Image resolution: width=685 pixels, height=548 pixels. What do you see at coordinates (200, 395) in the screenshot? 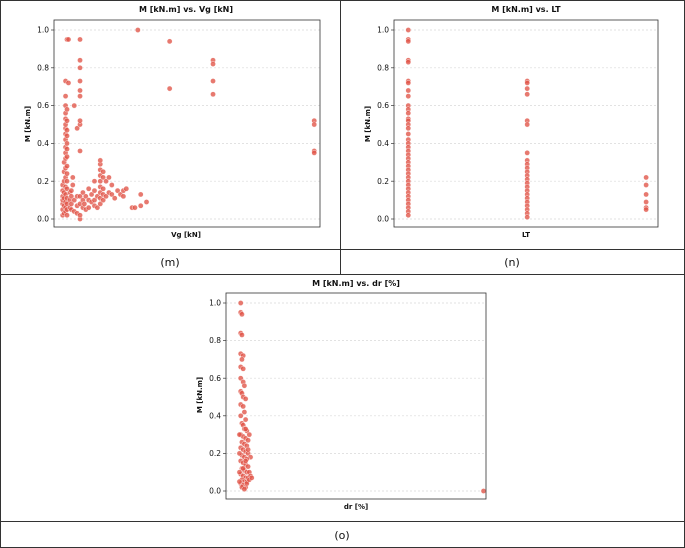
I see `chart-o-ylabel: M [kN.m]` at bounding box center [200, 395].